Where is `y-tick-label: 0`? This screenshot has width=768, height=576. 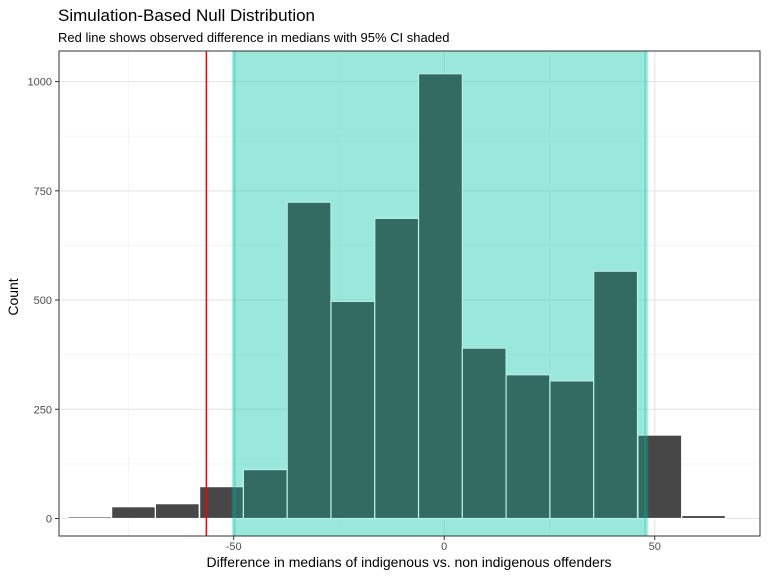
y-tick-label: 0 is located at coordinates (49, 520).